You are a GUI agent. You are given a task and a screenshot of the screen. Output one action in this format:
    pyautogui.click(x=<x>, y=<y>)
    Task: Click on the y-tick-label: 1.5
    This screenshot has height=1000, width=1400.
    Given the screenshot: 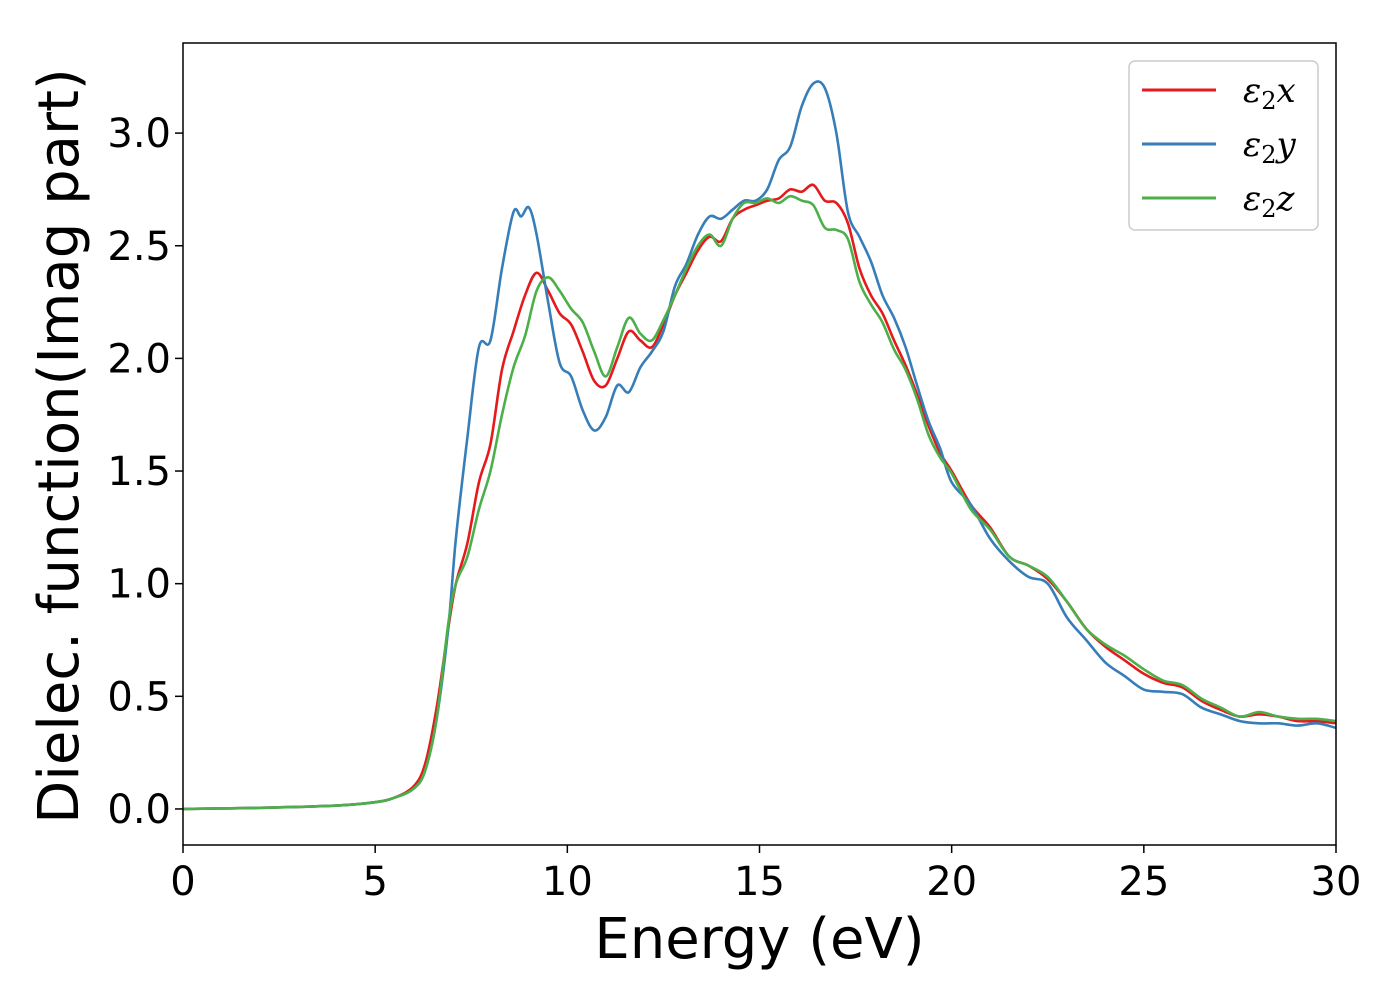 What is the action you would take?
    pyautogui.click(x=139, y=472)
    